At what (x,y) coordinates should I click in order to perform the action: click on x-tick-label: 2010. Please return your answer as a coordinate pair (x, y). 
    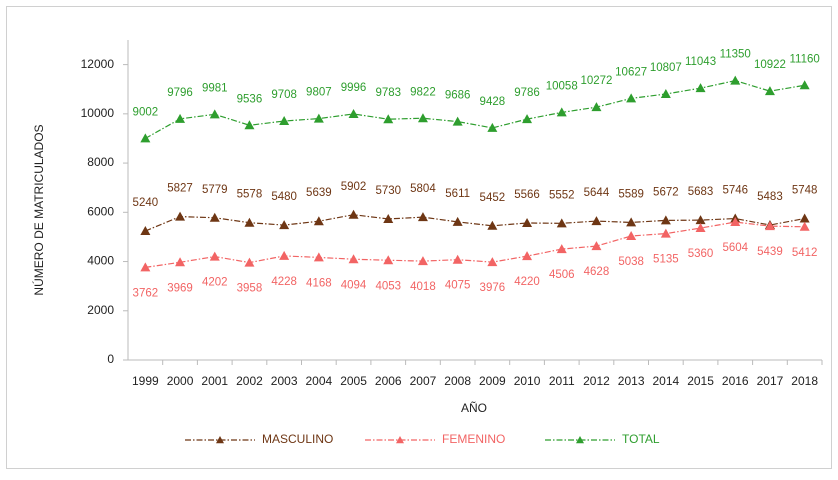
    Looking at the image, I should click on (527, 381).